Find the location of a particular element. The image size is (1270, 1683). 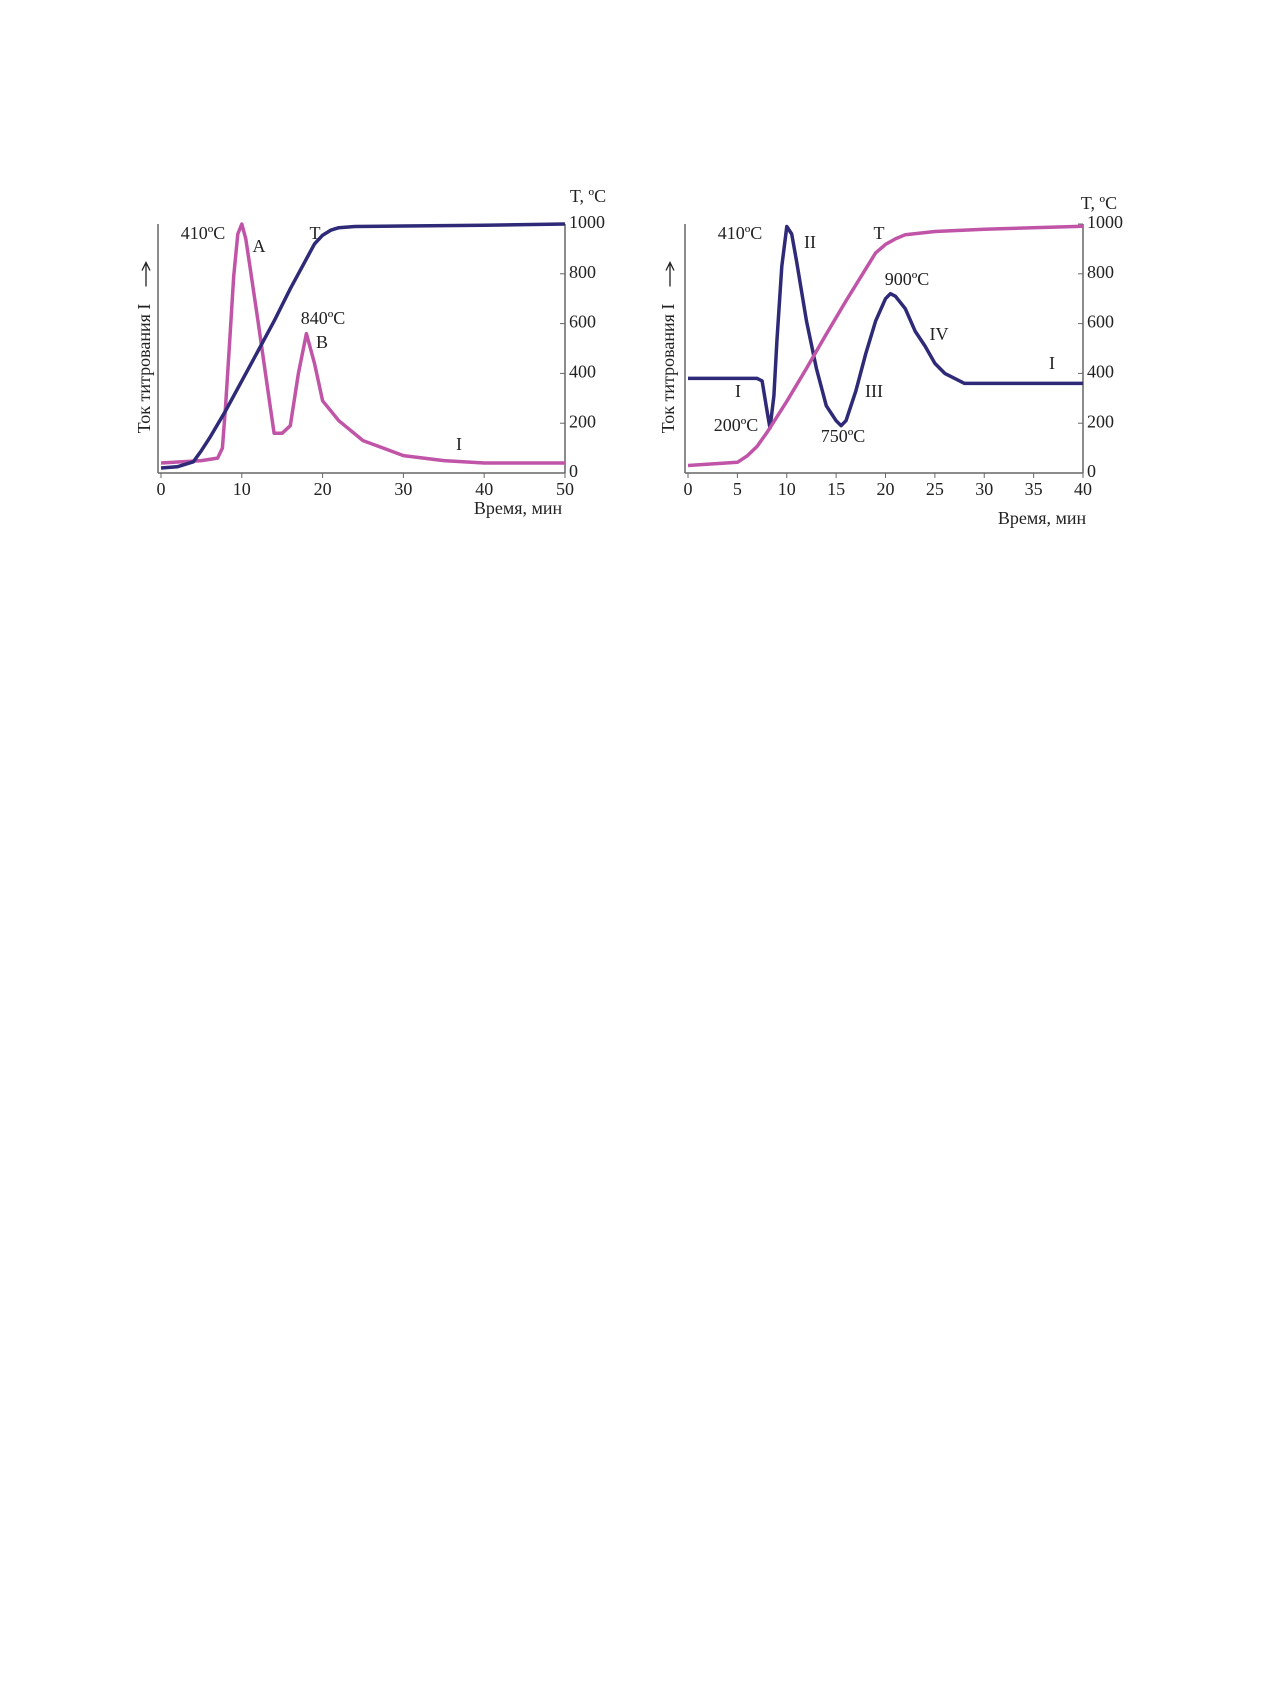

annotation: III is located at coordinates (874, 391).